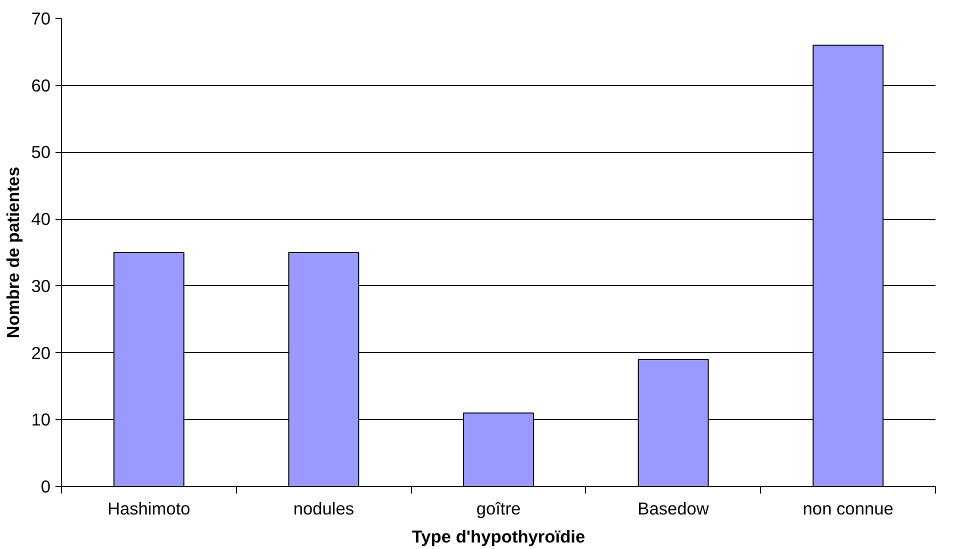  I want to click on x-tick-label: Hashimoto, so click(148, 508).